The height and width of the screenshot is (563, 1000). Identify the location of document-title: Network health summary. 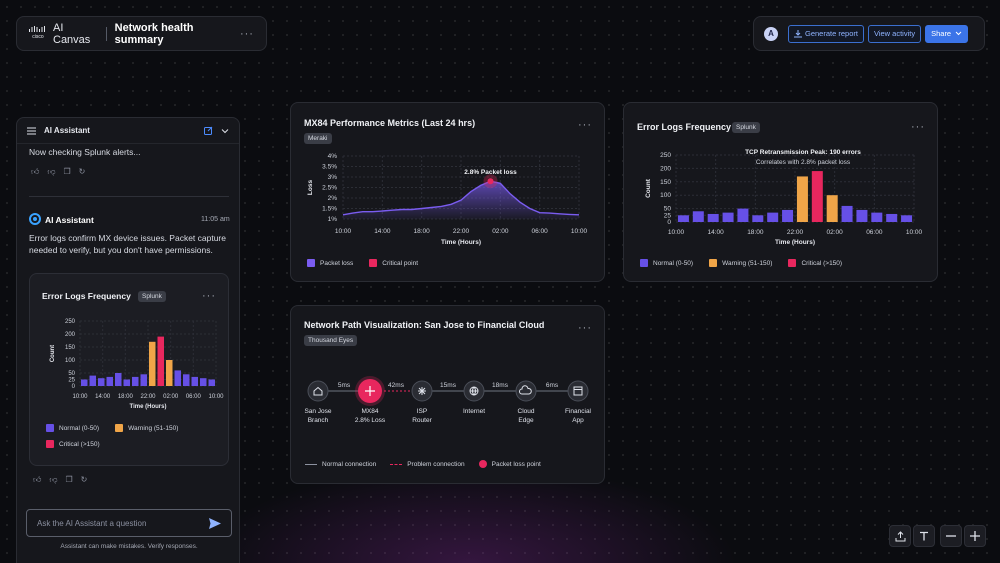
(154, 33).